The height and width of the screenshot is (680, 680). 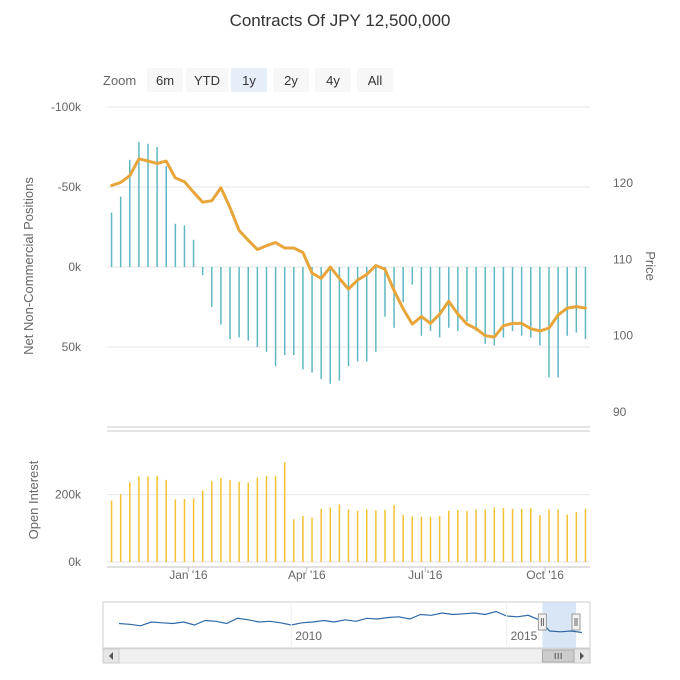 I want to click on navigator-handle-body, so click(x=576, y=622).